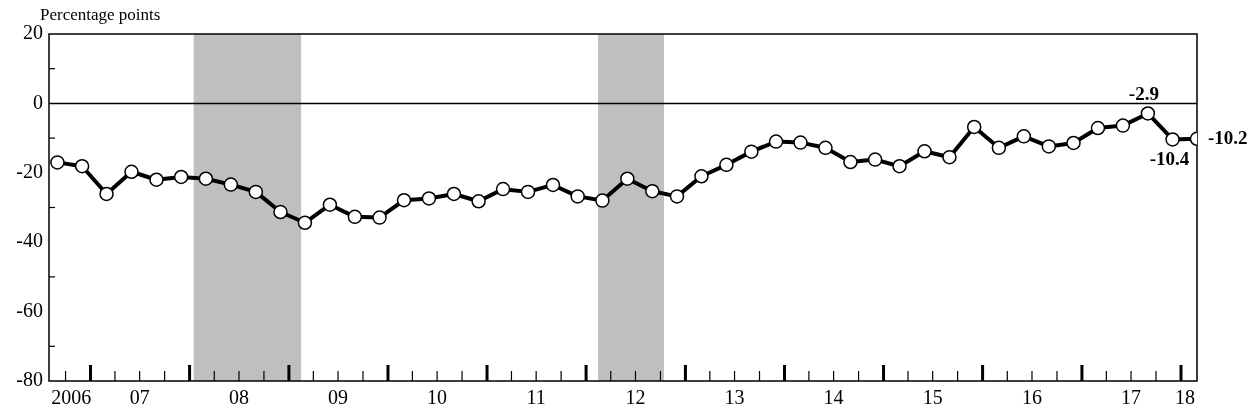 The image size is (1259, 417). What do you see at coordinates (734, 397) in the screenshot?
I see `x-tick-label: 13` at bounding box center [734, 397].